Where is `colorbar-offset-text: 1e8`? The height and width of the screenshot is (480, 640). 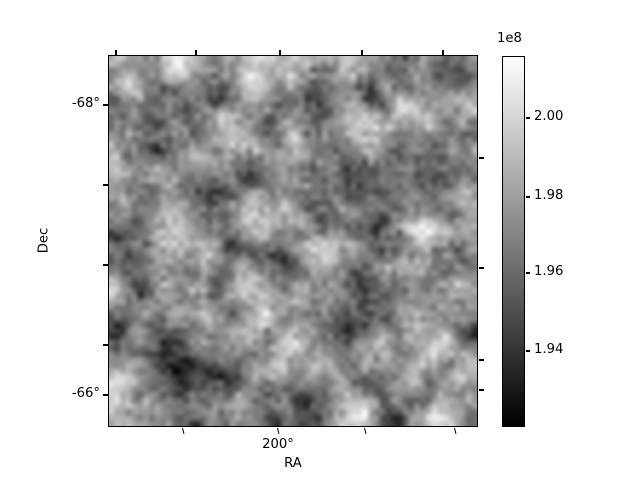 colorbar-offset-text: 1e8 is located at coordinates (509, 38).